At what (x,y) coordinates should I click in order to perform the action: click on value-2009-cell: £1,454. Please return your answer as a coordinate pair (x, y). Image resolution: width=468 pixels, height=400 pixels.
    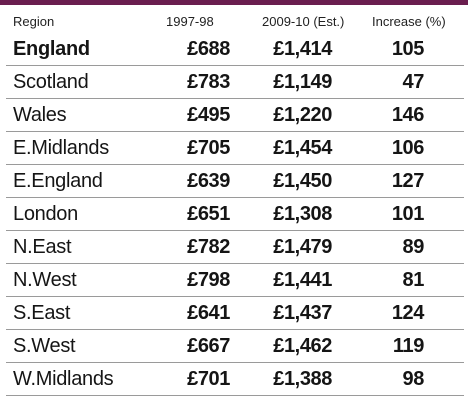
    Looking at the image, I should click on (302, 147).